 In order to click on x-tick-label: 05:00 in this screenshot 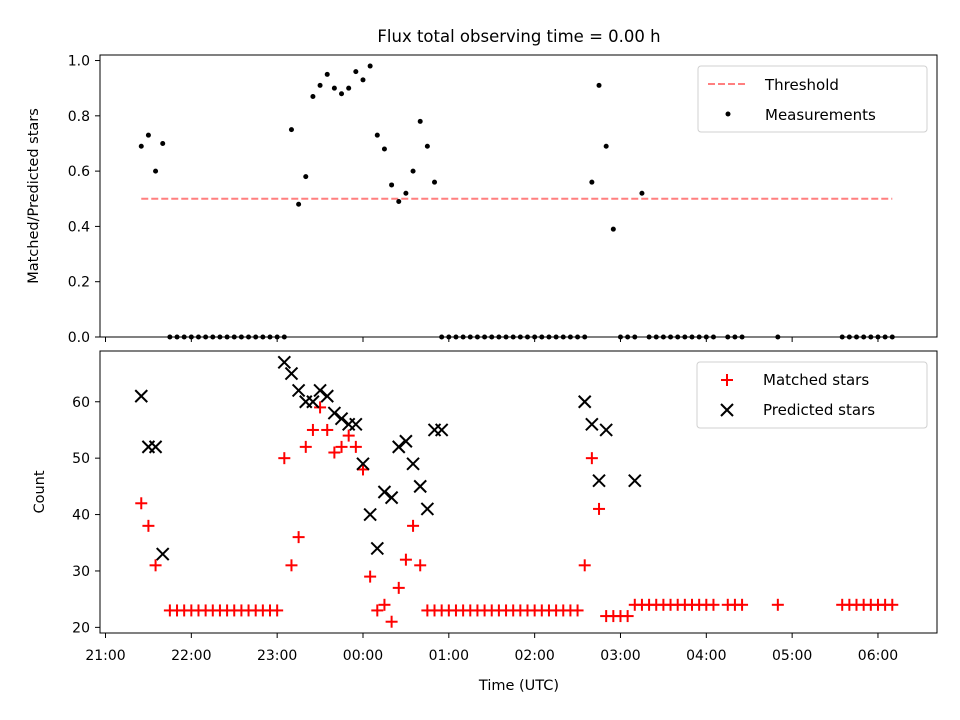, I will do `click(792, 656)`.